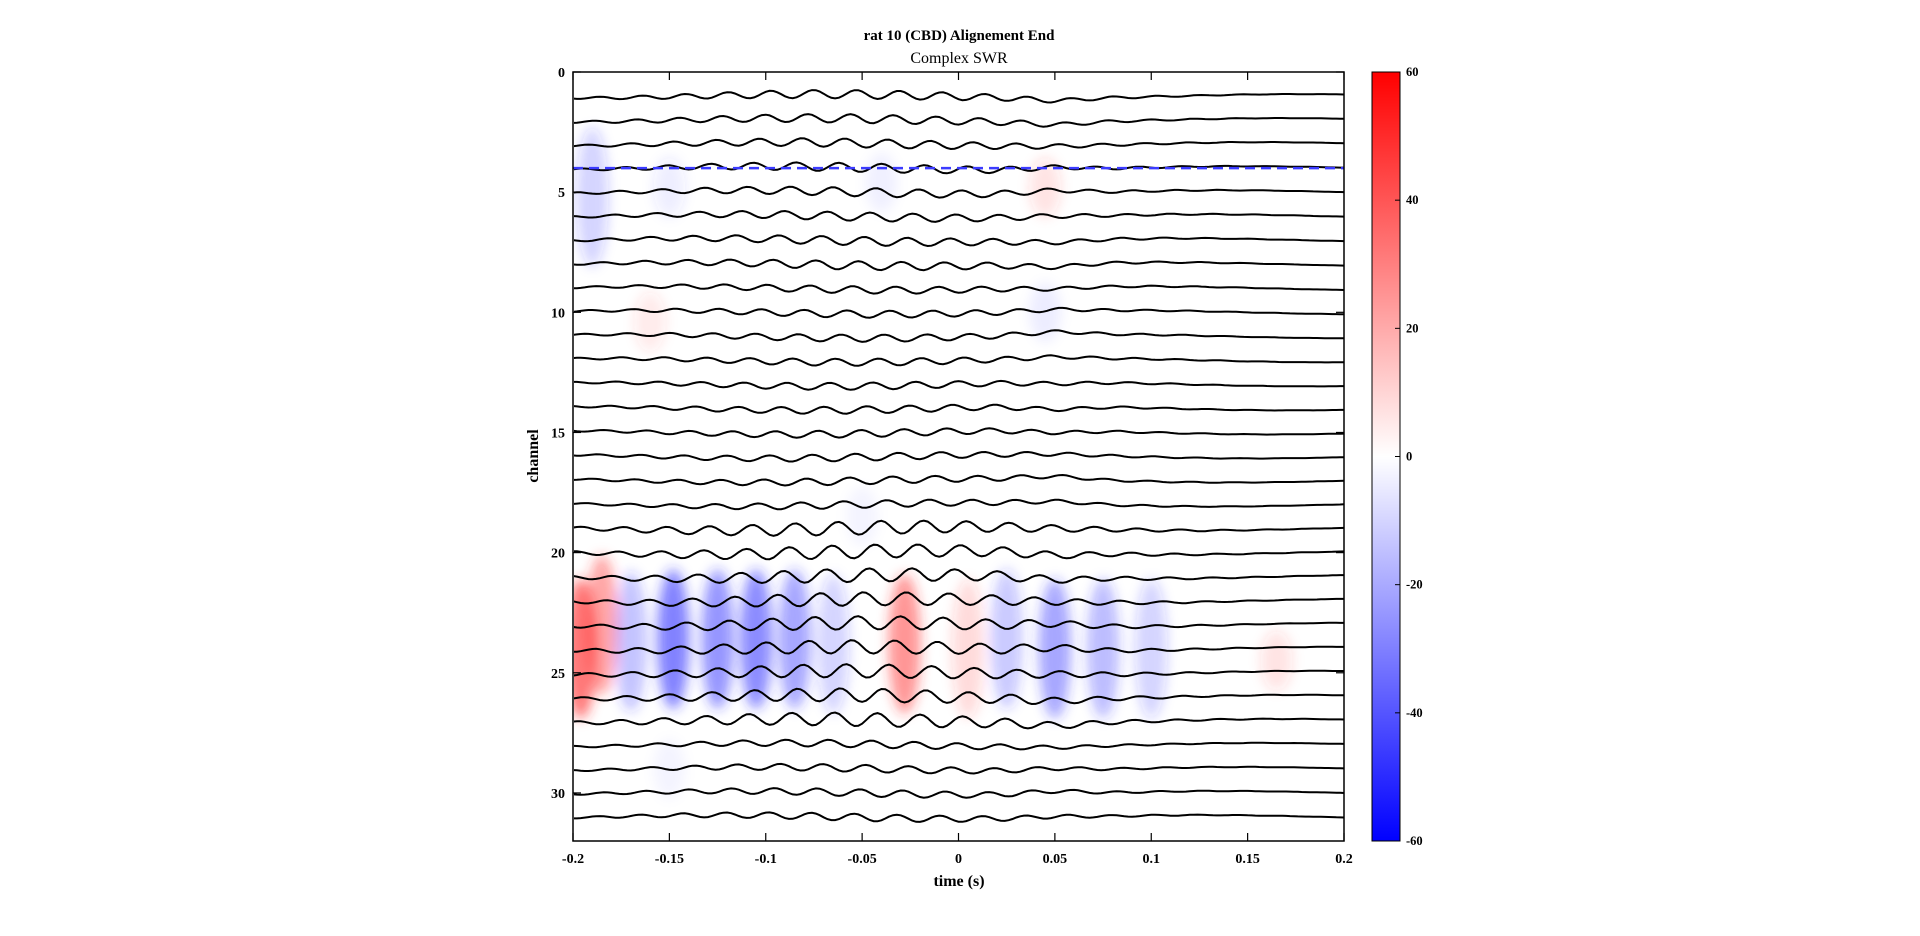 The height and width of the screenshot is (936, 1920). I want to click on y-axis-label: channel, so click(533, 456).